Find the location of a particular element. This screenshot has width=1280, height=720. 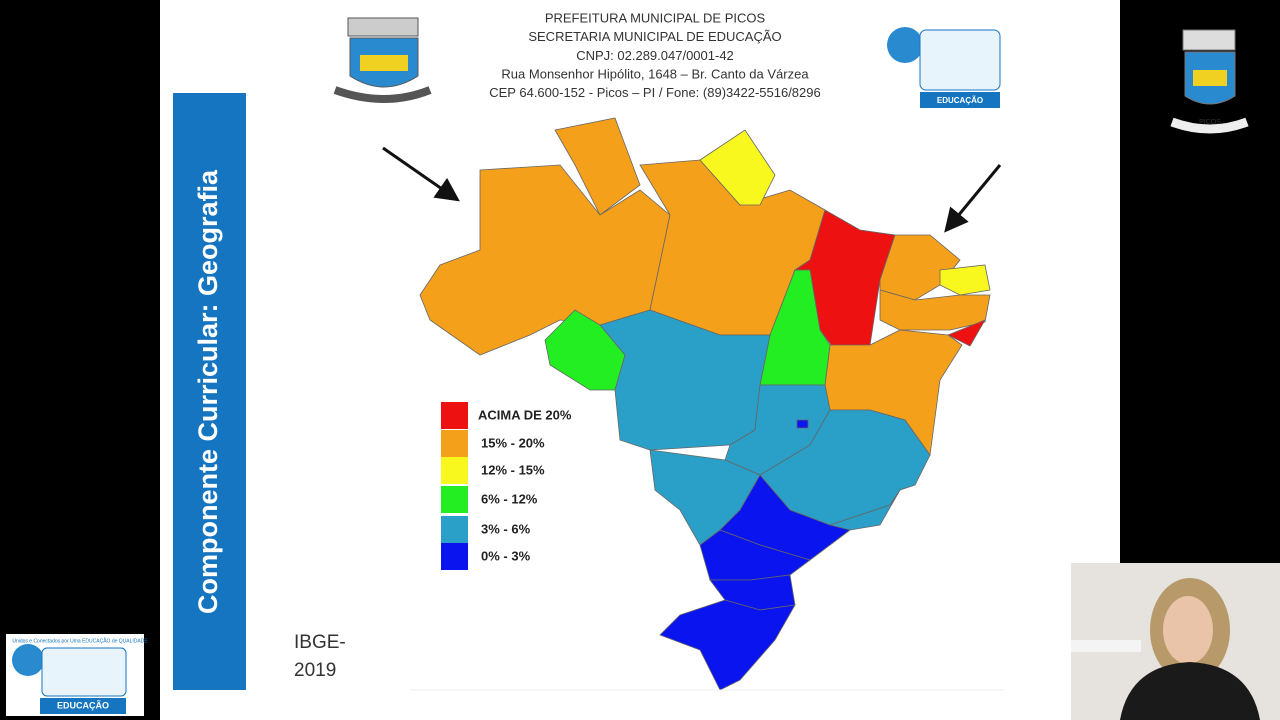

source: 2019 is located at coordinates (315, 670).